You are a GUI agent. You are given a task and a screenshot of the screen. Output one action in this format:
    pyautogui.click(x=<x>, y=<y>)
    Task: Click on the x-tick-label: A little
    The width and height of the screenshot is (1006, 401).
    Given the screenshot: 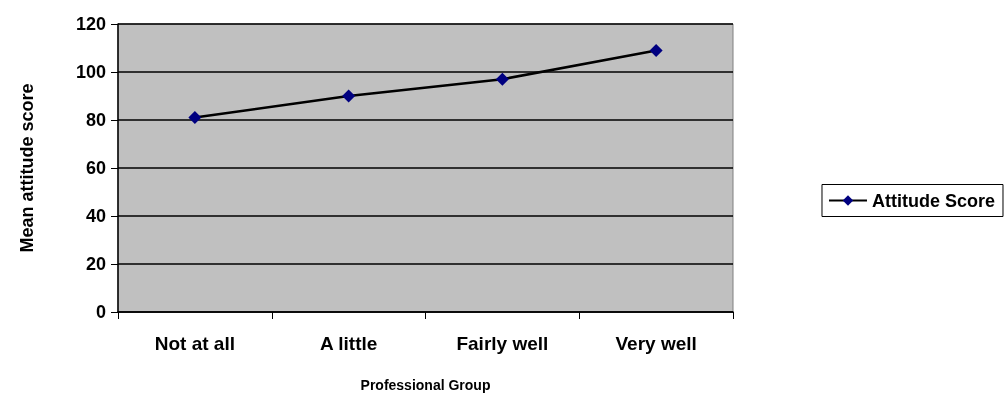 What is the action you would take?
    pyautogui.click(x=348, y=343)
    